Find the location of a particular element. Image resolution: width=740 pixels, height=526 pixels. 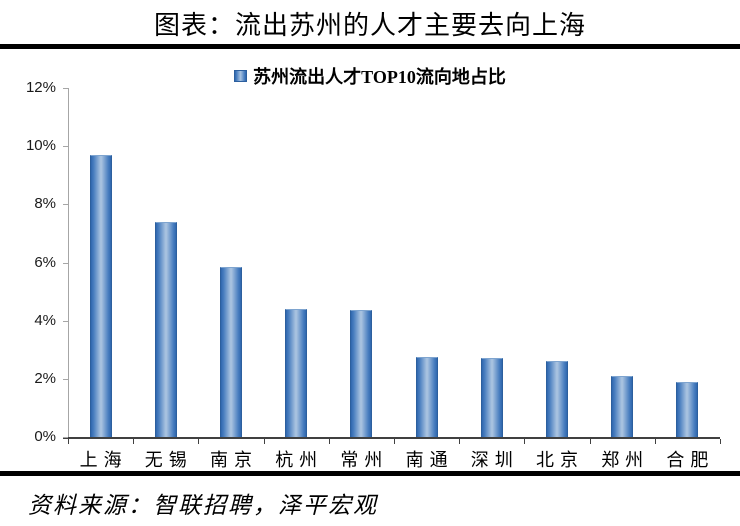

bar-合肥 is located at coordinates (687, 409).